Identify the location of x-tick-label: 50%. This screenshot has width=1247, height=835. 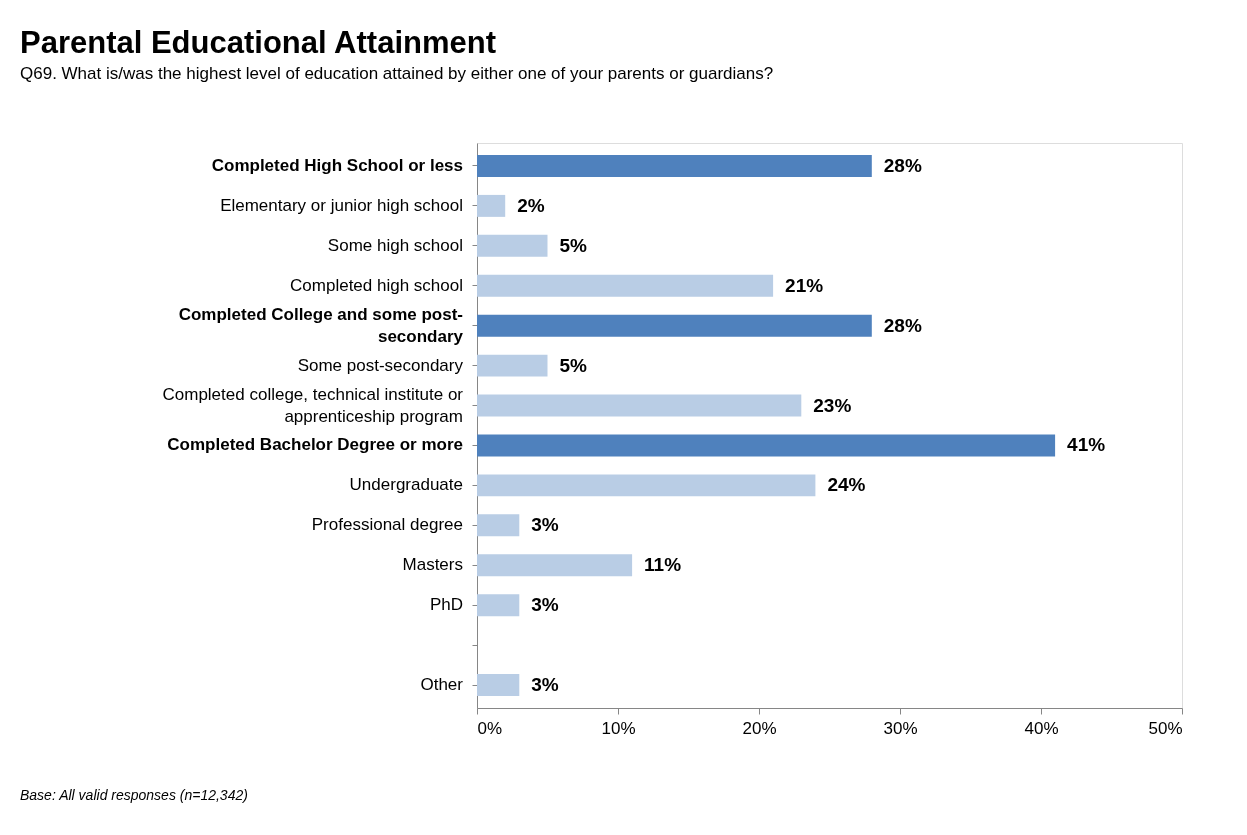
(1165, 728).